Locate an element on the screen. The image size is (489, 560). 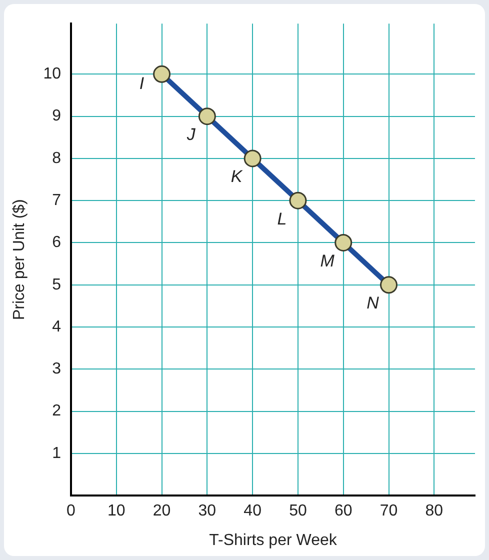
y-tick-label: 3 is located at coordinates (57, 369).